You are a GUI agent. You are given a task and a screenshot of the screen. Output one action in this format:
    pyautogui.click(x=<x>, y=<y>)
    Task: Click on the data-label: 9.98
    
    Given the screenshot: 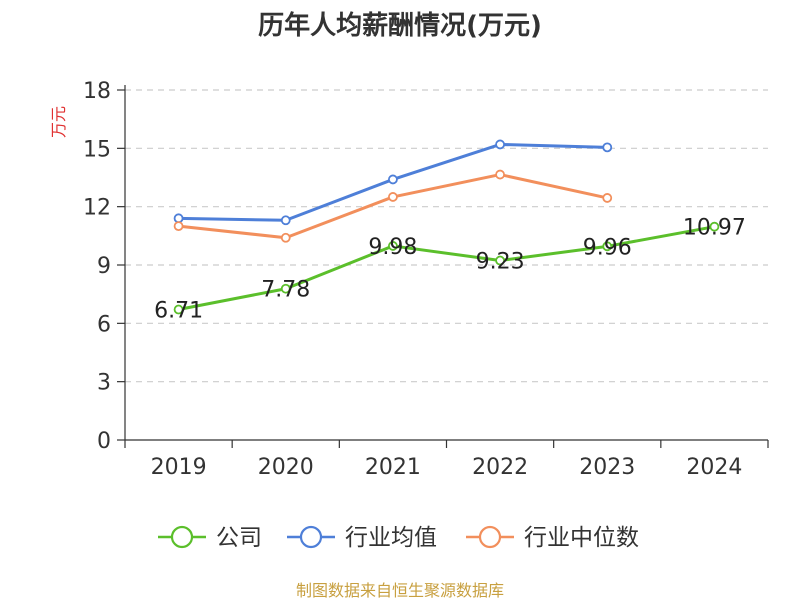 What is the action you would take?
    pyautogui.click(x=392, y=247)
    